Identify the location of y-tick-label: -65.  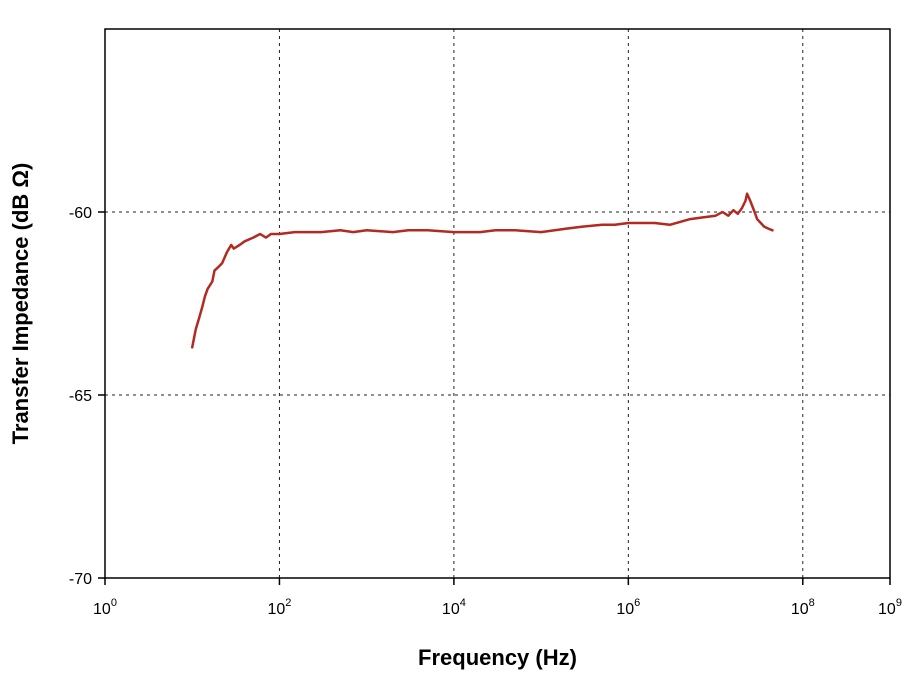
(80, 396).